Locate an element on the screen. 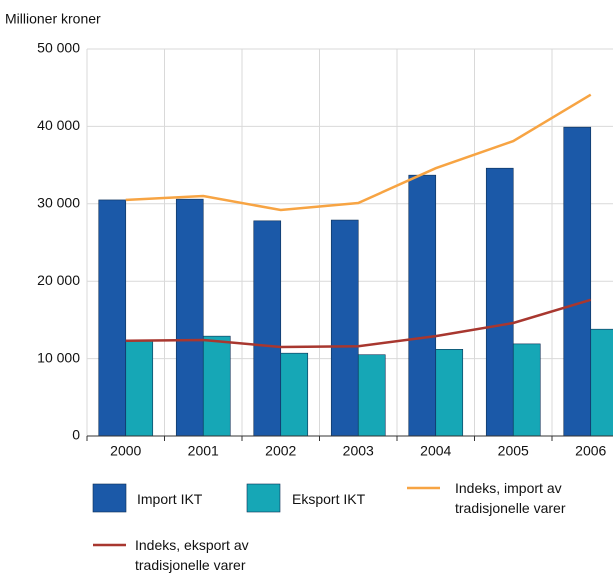 Image resolution: width=613 pixels, height=580 pixels. y-tick-label: 0 is located at coordinates (76, 435).